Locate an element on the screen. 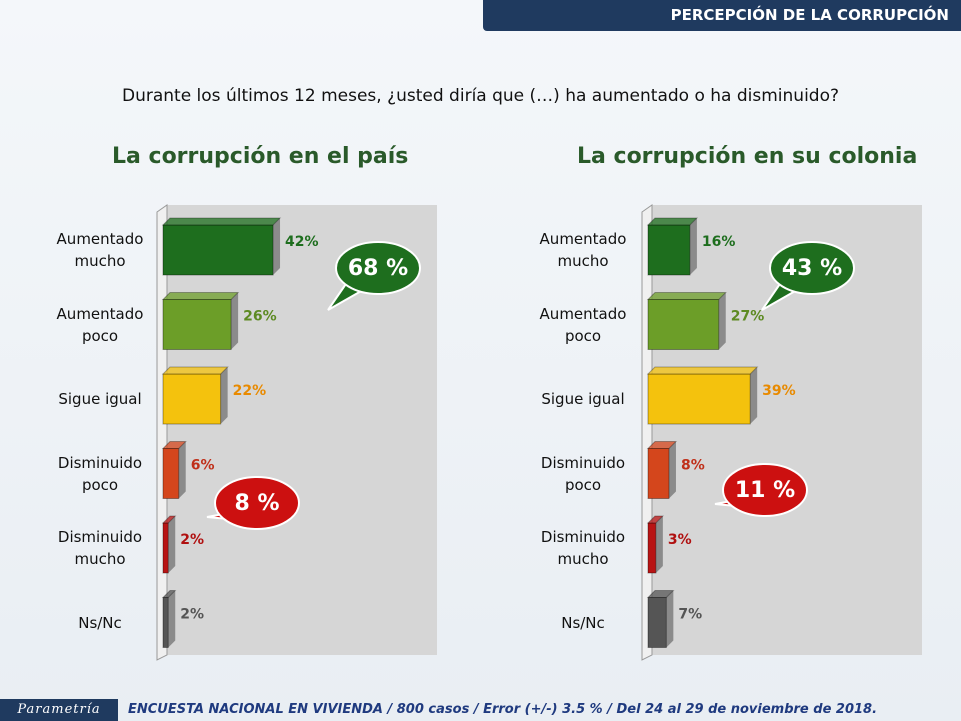 Image resolution: width=961 pixels, height=721 pixels. chart-title: La corrupción en su colonia is located at coordinates (747, 156).